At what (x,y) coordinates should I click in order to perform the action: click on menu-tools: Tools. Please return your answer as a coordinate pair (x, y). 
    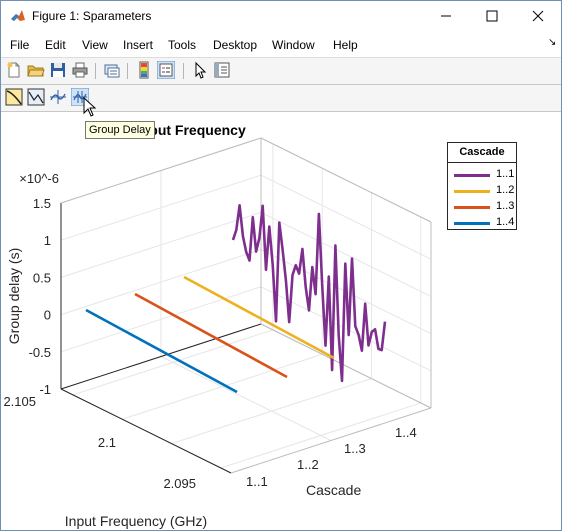
    Looking at the image, I should click on (182, 45).